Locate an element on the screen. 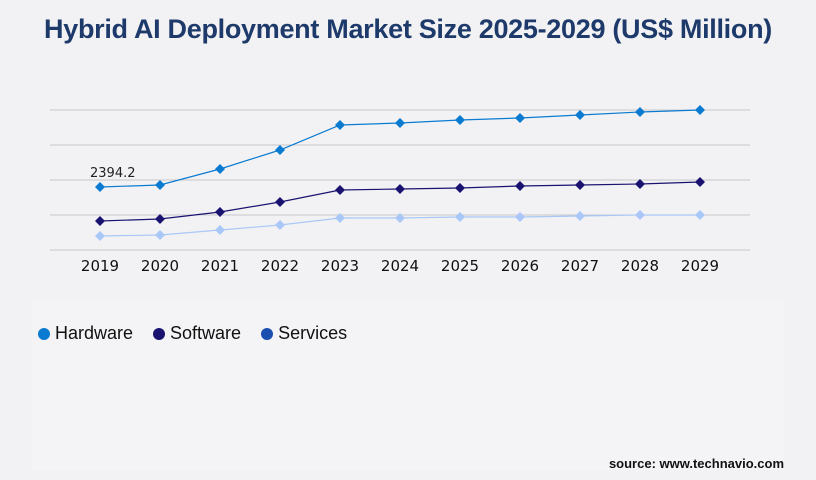  x-tick-label: 2025 is located at coordinates (460, 266).